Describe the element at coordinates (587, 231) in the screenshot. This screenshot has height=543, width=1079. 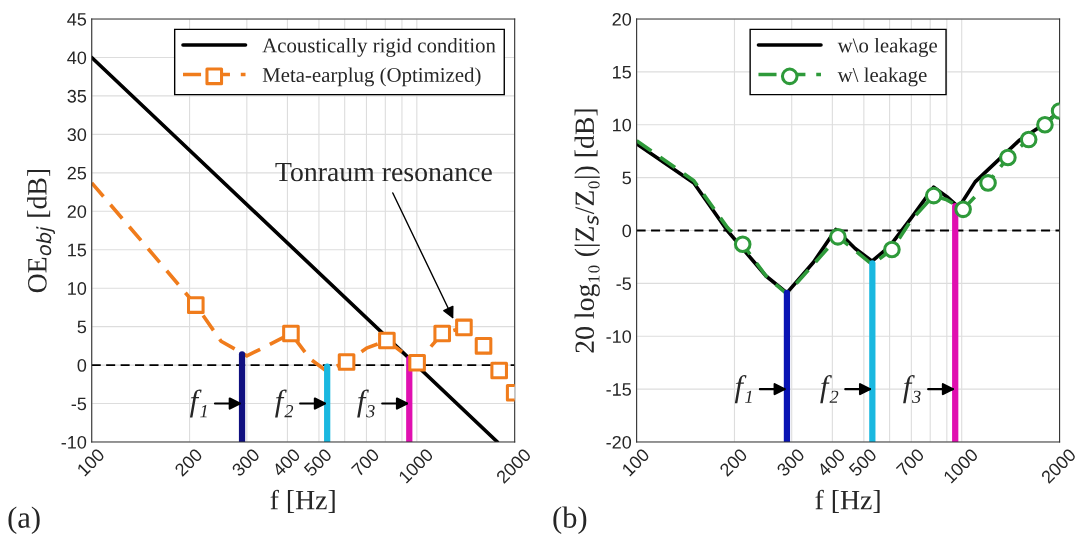
I see `y-axis-title: 20 log₁₀ (|Z$_{s}$/Z₀|) [dB]` at that location.